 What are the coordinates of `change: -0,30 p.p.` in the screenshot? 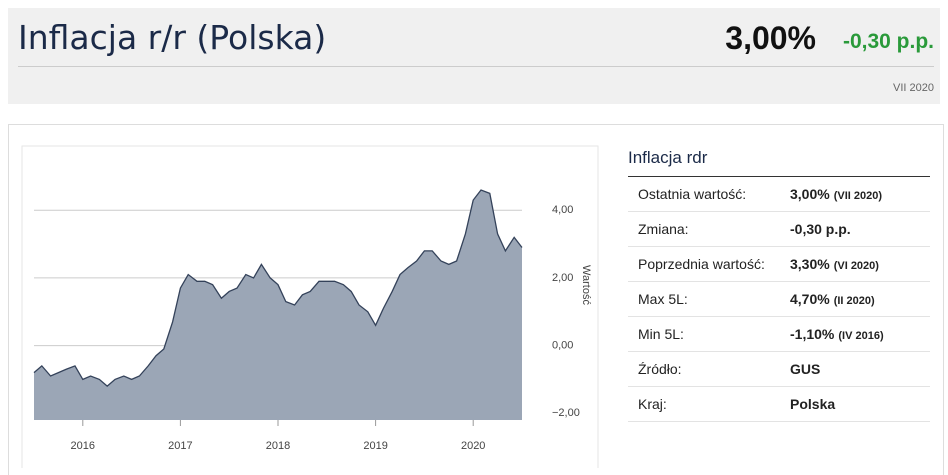 It's located at (888, 41).